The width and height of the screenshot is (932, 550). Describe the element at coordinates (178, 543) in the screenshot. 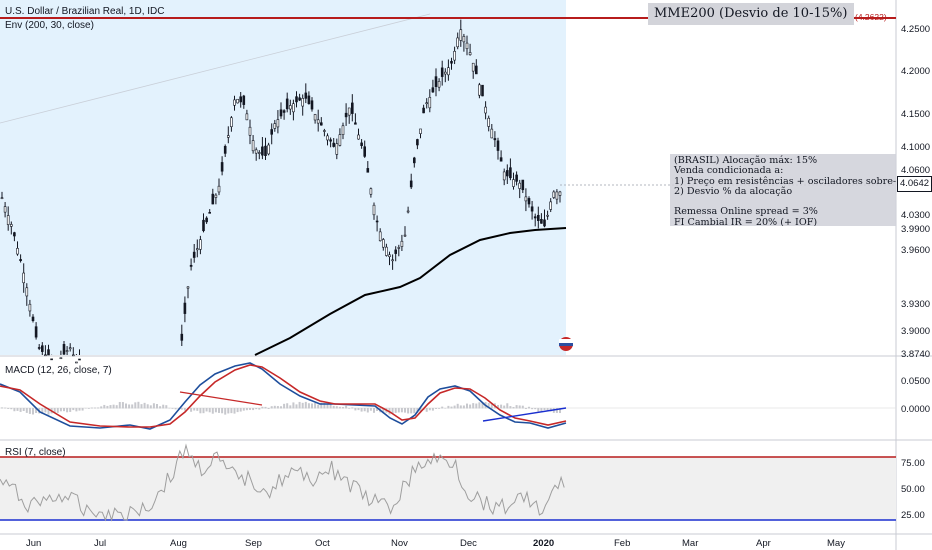

I see `x-tick-aug: Aug` at that location.